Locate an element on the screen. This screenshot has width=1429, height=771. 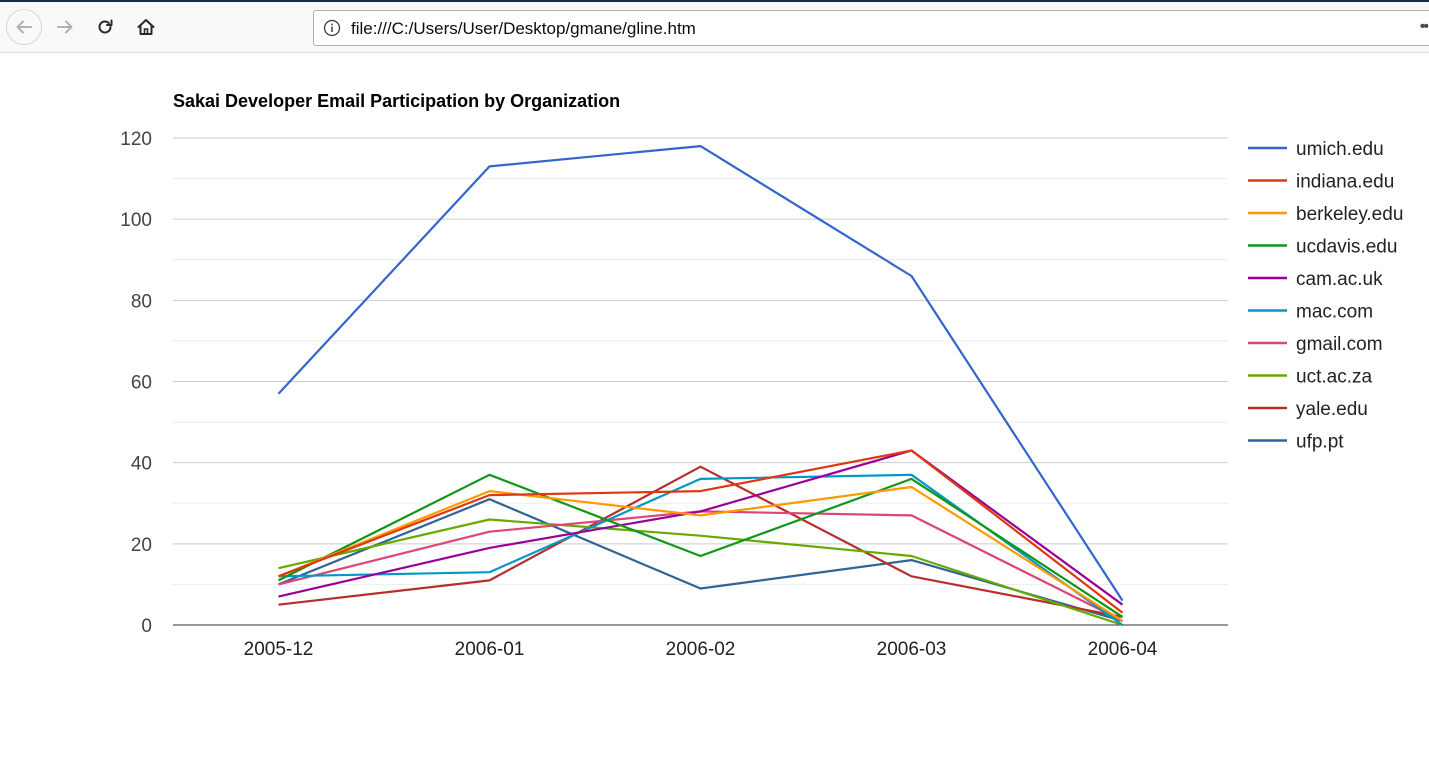
legend-label: uct.ac.za is located at coordinates (1334, 377).